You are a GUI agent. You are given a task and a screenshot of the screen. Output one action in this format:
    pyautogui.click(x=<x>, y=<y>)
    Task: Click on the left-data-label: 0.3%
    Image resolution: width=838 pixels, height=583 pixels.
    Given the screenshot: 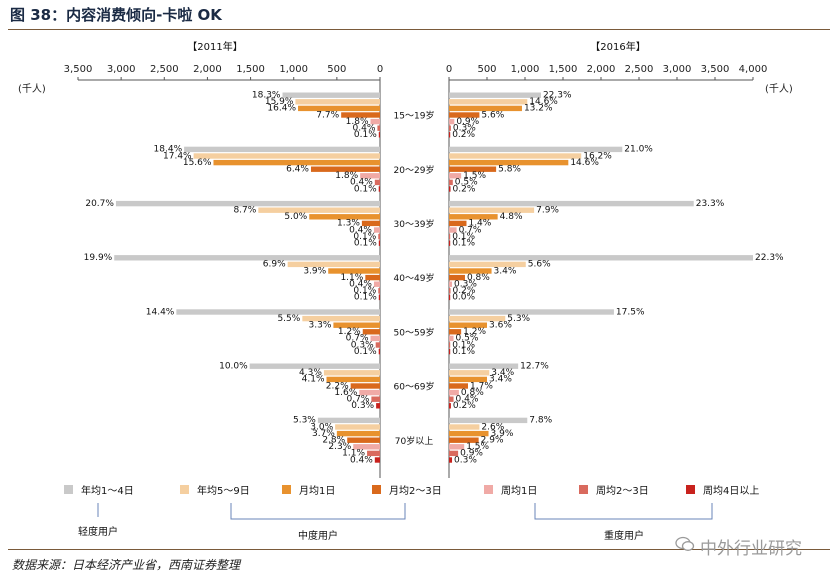 What is the action you would take?
    pyautogui.click(x=362, y=345)
    